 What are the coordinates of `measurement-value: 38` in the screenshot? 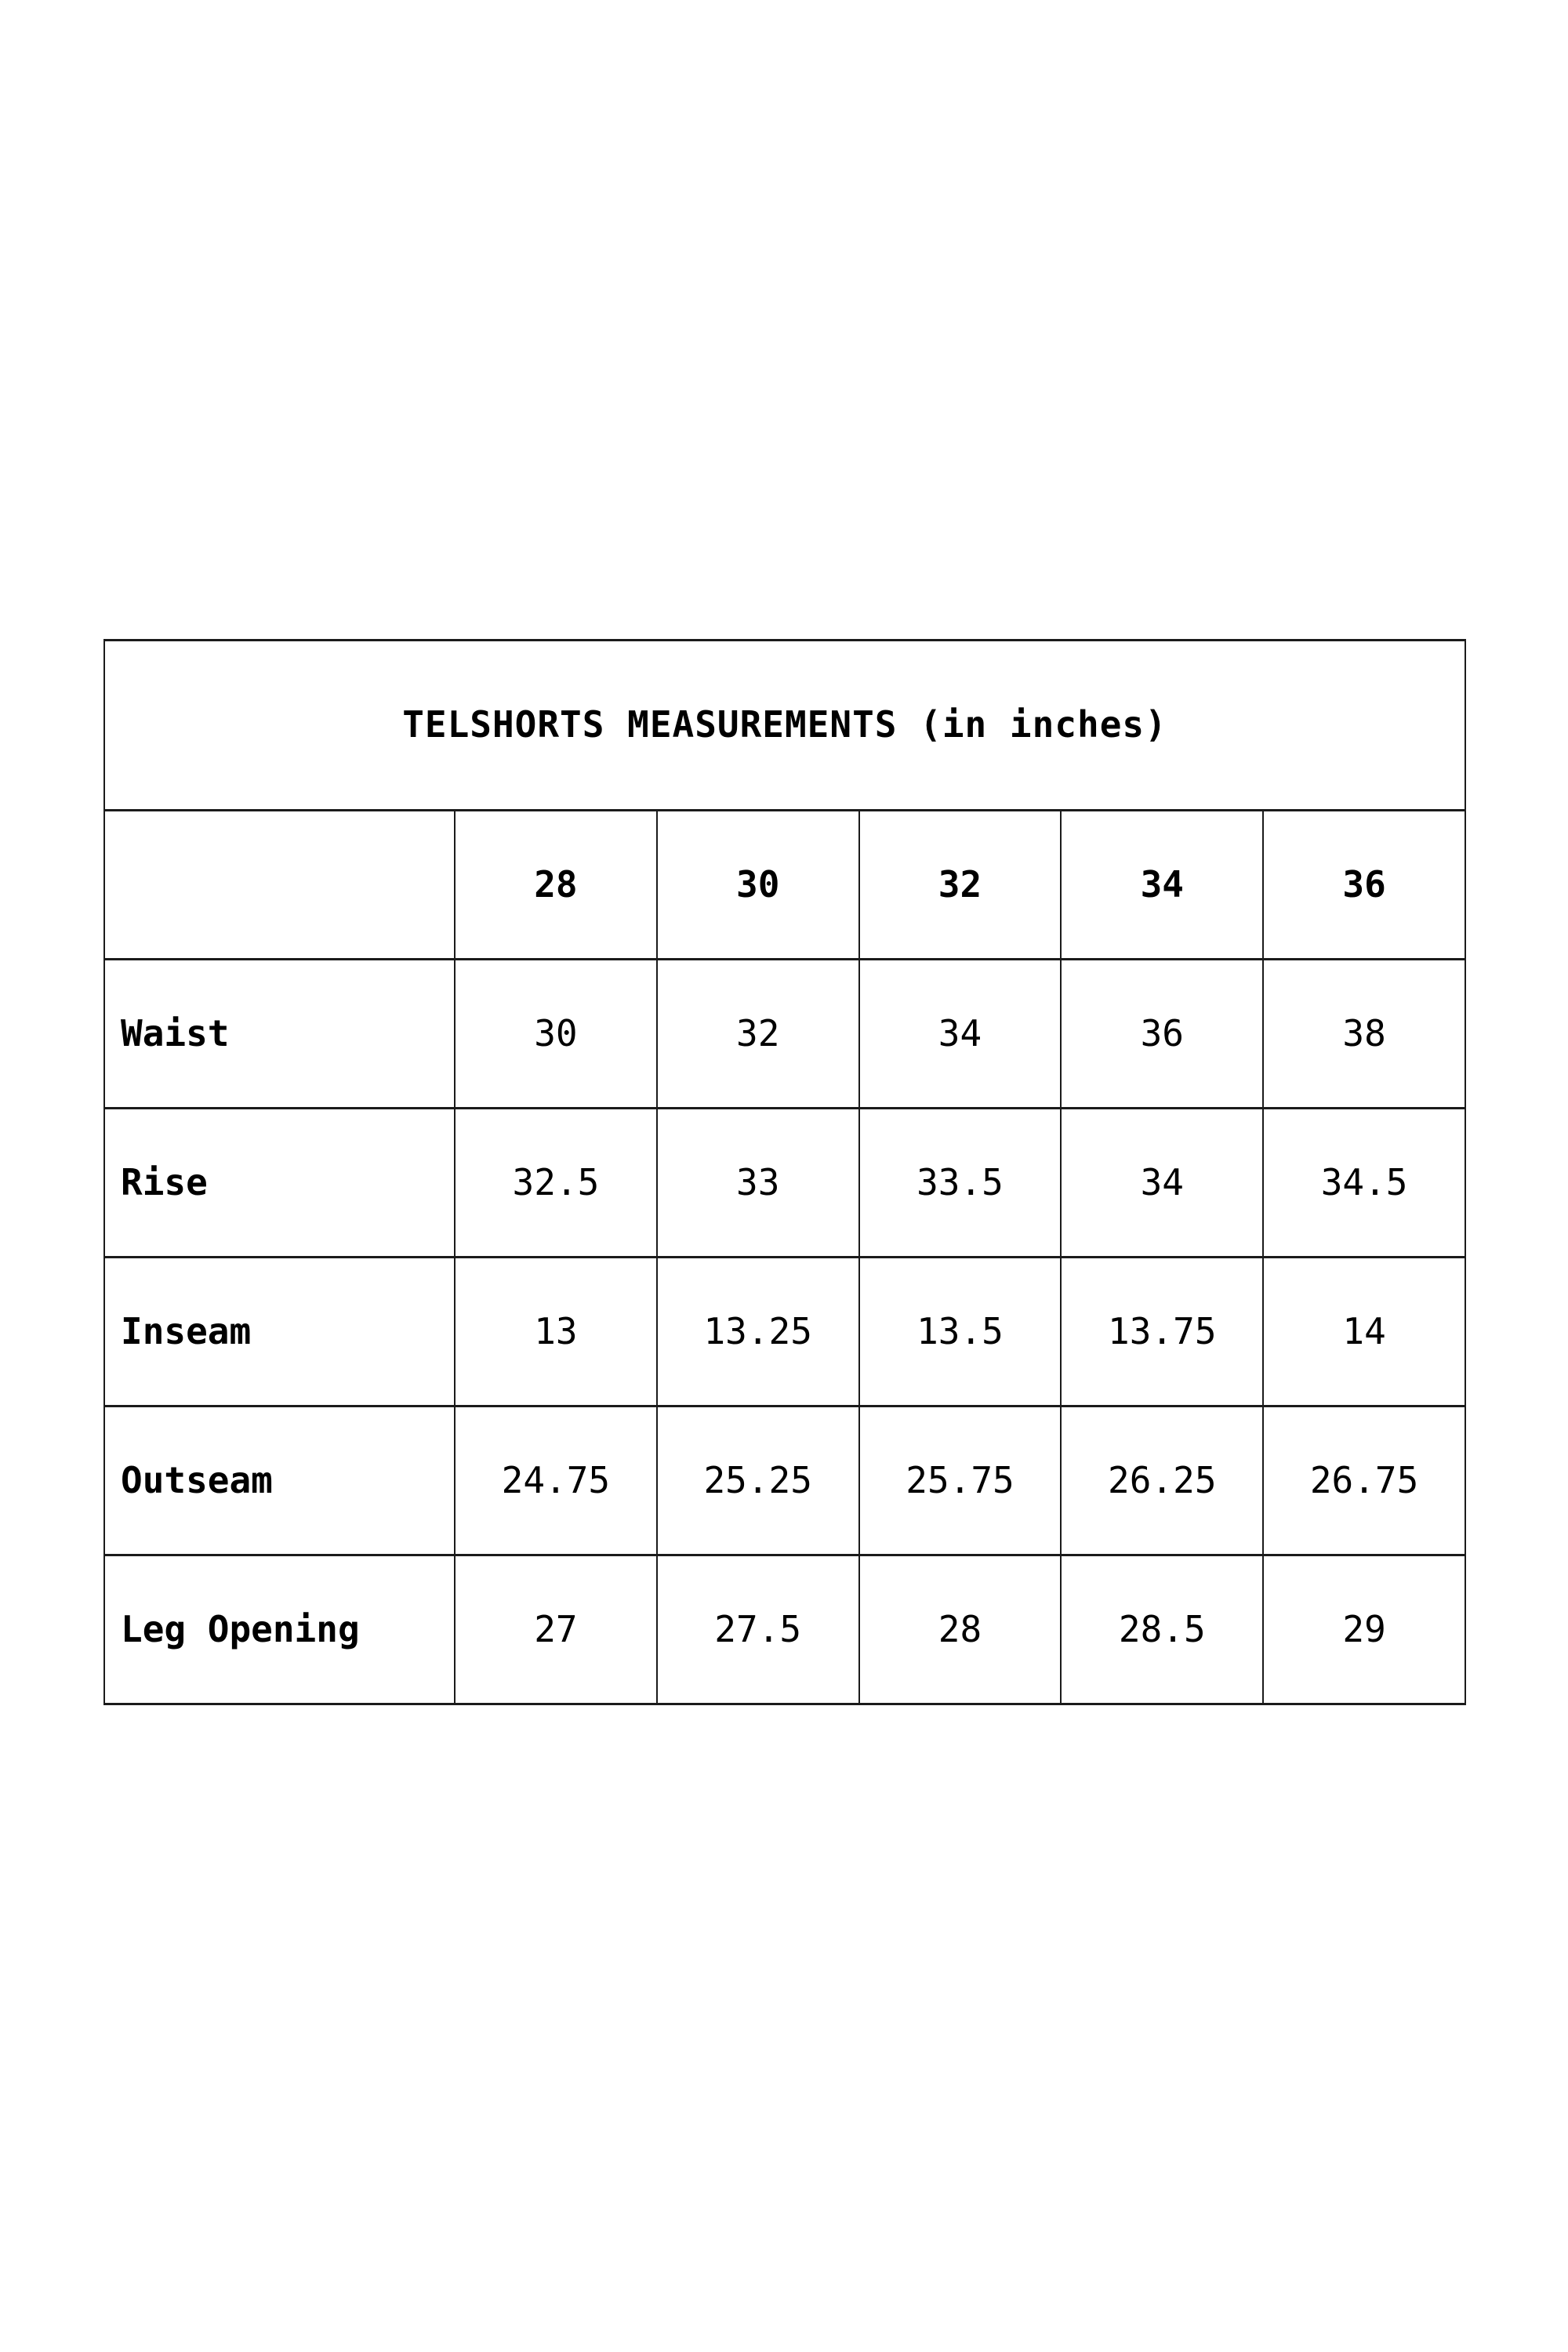 It's located at (1364, 1033).